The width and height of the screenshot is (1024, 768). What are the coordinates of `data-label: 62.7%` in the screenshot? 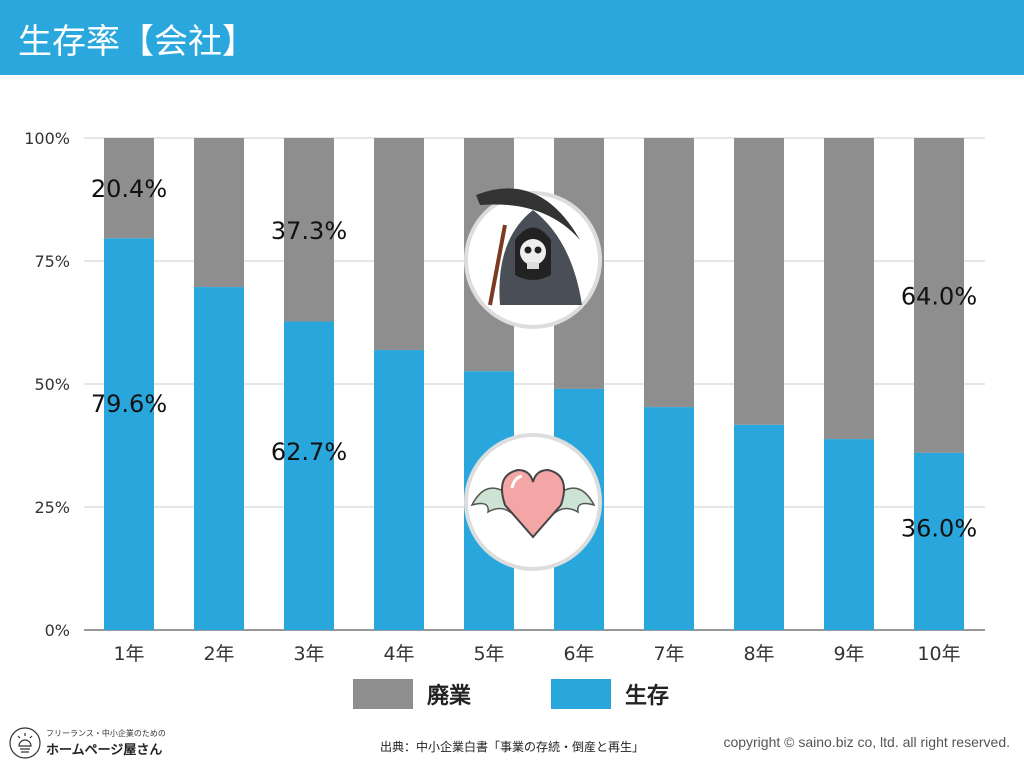 It's located at (309, 452).